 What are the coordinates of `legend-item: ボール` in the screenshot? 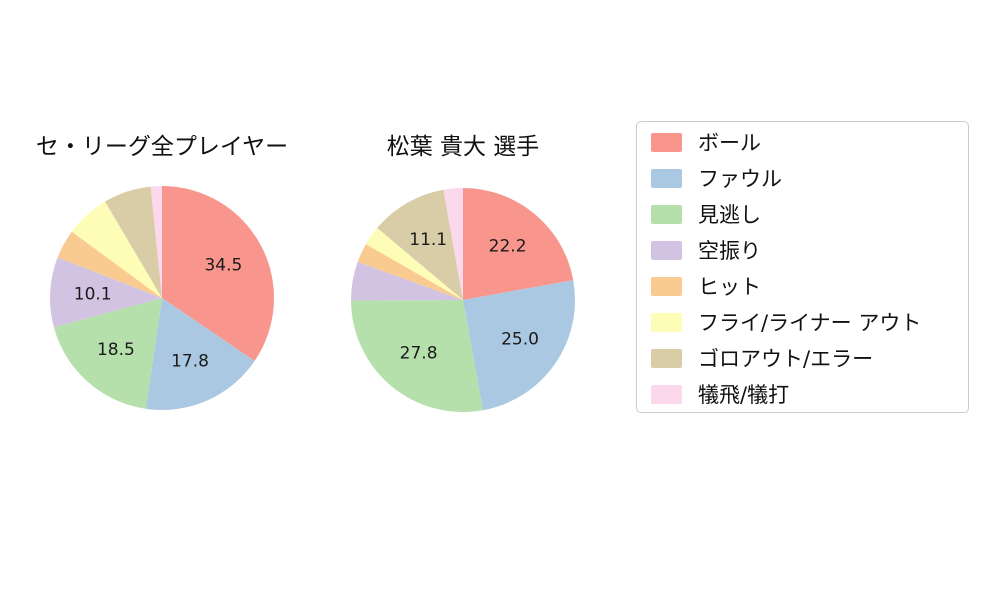 It's located at (809, 142).